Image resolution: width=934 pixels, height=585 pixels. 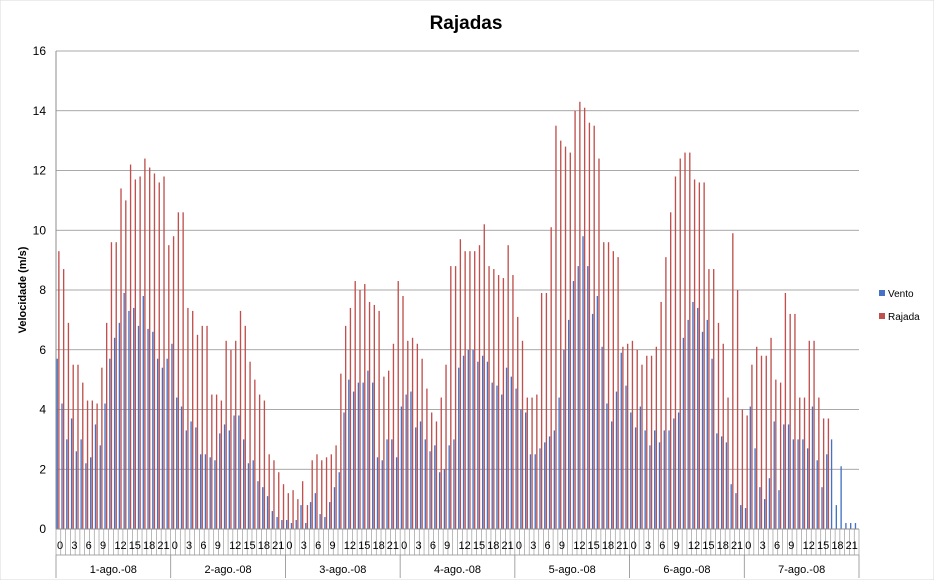 What do you see at coordinates (42, 290) in the screenshot?
I see `y-tick-label: 8` at bounding box center [42, 290].